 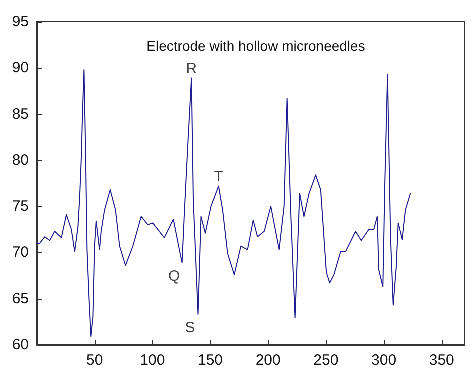 I want to click on y-tick-label: 95, so click(x=20, y=22).